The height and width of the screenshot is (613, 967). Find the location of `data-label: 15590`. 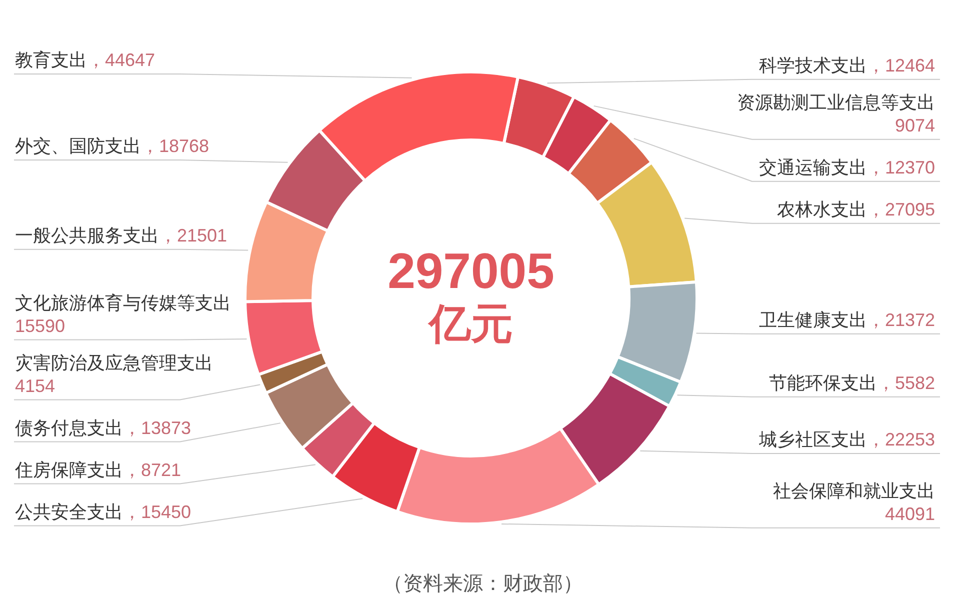

data-label: 15590 is located at coordinates (40, 326).